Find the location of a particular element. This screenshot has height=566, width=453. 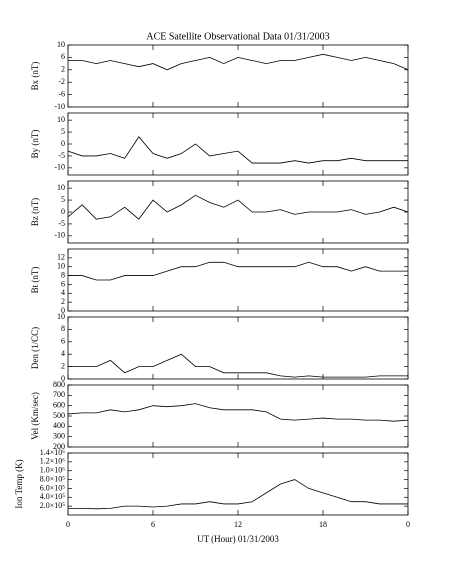

y-tick-label: 12 is located at coordinates (61, 257).